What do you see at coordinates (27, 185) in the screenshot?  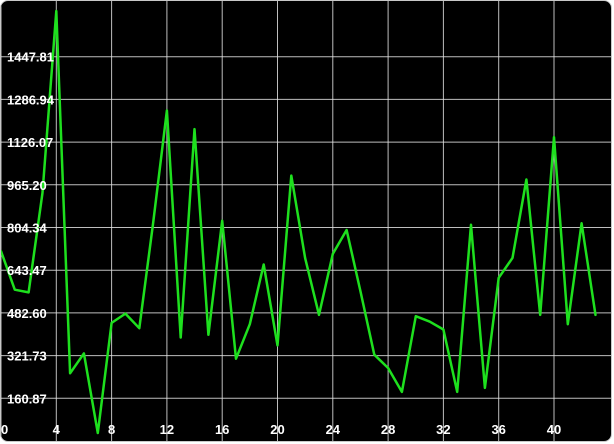 I see `y-tick-label: 965.20` at bounding box center [27, 185].